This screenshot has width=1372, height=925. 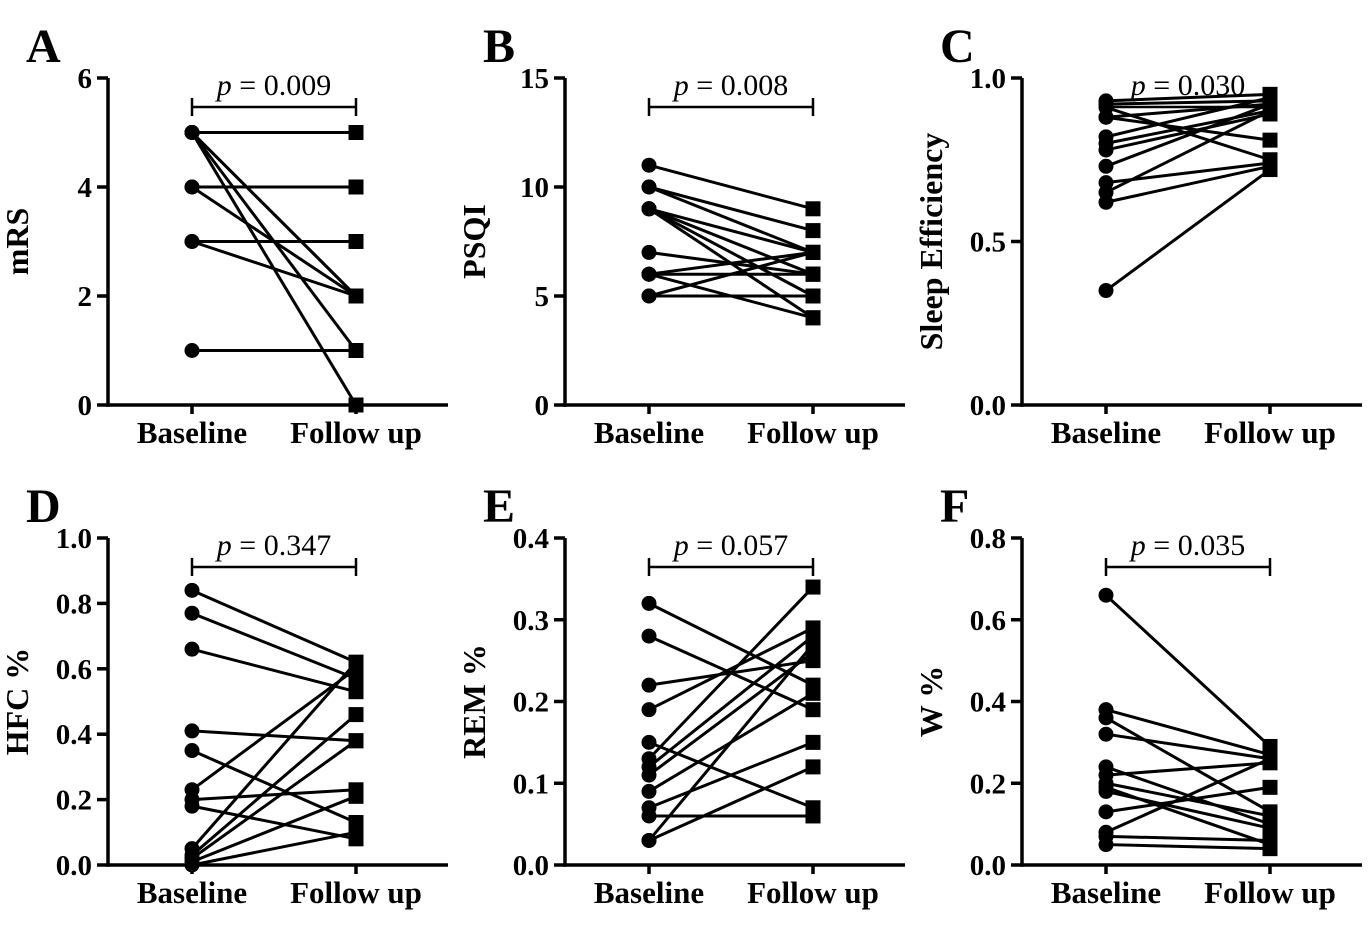 I want to click on y-tick-label: 0.8, so click(x=988, y=539).